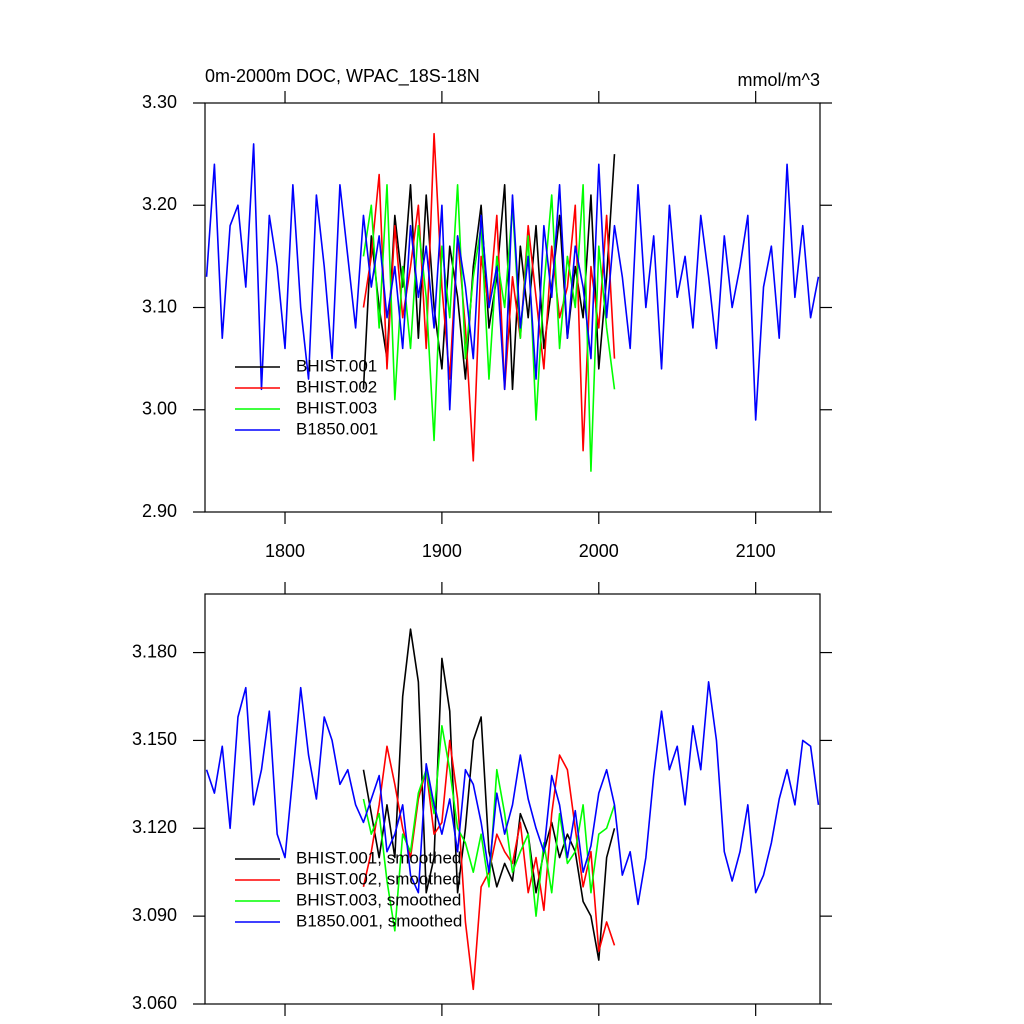  What do you see at coordinates (154, 915) in the screenshot?
I see `y-tick-label: 3.090` at bounding box center [154, 915].